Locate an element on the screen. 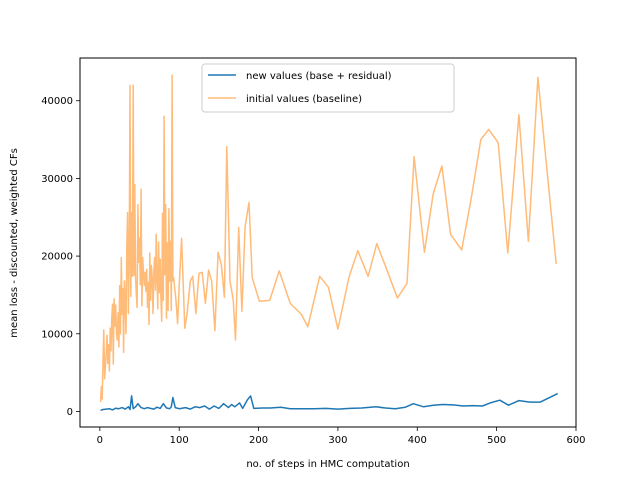 This screenshot has width=640, height=480. x-tick-label: 100 is located at coordinates (179, 440).